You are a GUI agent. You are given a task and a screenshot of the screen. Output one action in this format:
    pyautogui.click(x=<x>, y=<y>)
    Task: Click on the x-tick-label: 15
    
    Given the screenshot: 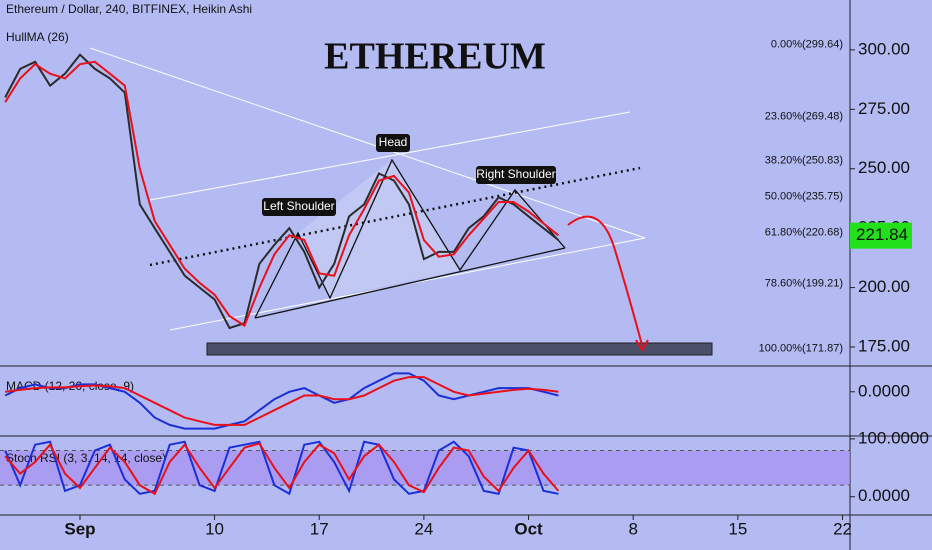 What is the action you would take?
    pyautogui.click(x=737, y=528)
    